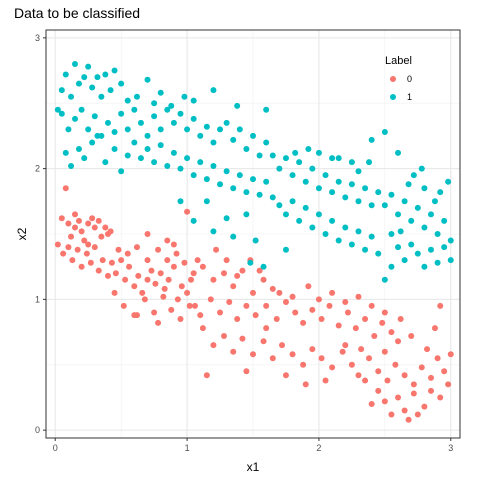 The image size is (480, 480). I want to click on legend-label-0: 0, so click(409, 79).